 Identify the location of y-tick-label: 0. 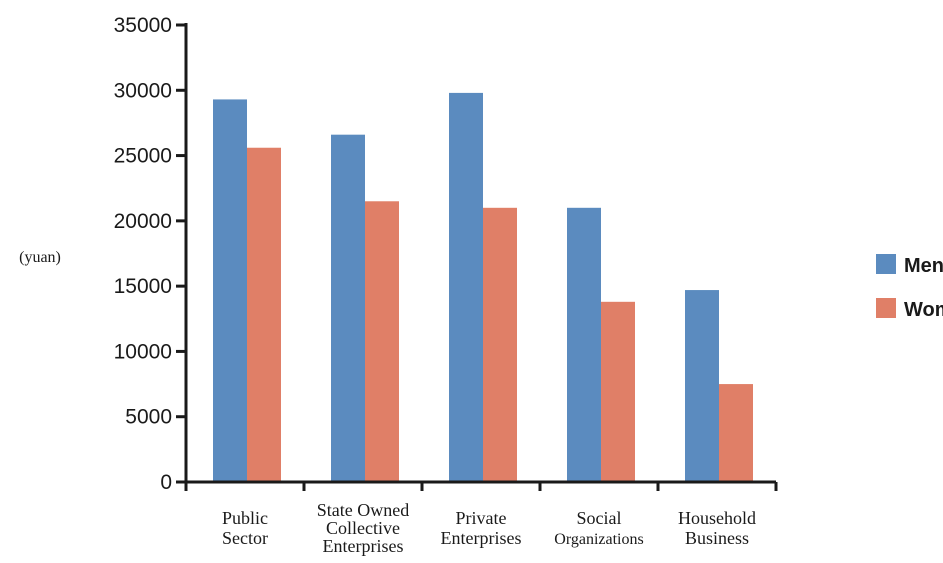
(166, 482).